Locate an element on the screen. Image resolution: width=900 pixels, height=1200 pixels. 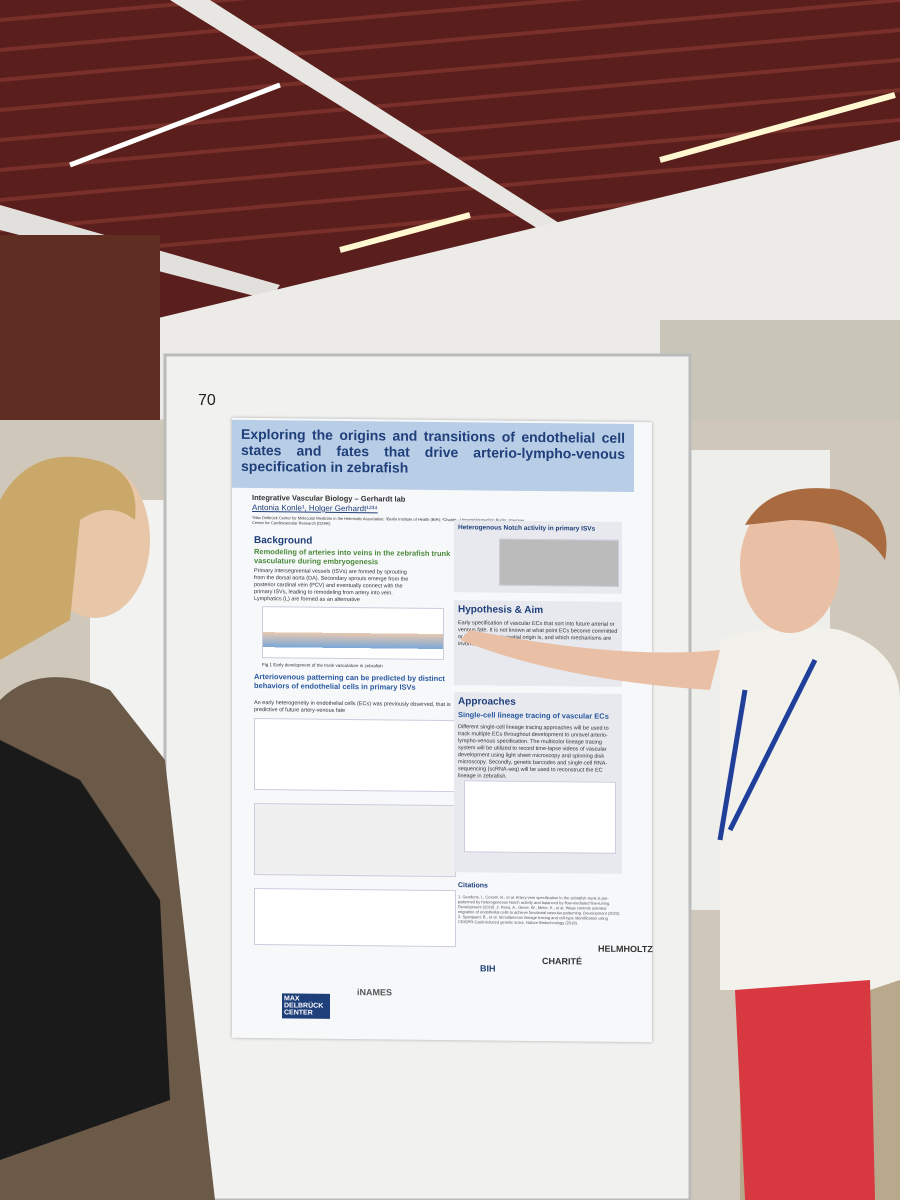
board-number: 70 is located at coordinates (207, 400).